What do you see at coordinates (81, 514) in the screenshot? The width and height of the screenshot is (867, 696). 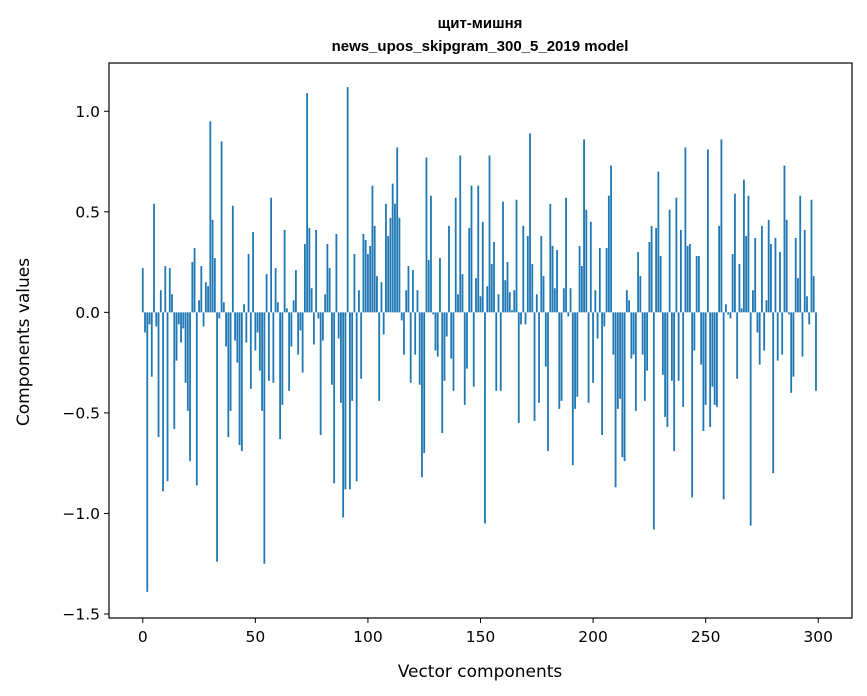 I see `y-tick-label: −1.0` at bounding box center [81, 514].